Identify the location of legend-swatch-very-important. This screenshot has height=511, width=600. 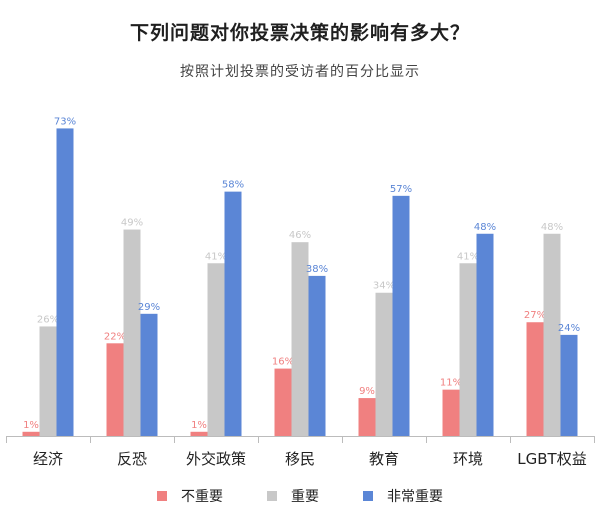
(368, 496).